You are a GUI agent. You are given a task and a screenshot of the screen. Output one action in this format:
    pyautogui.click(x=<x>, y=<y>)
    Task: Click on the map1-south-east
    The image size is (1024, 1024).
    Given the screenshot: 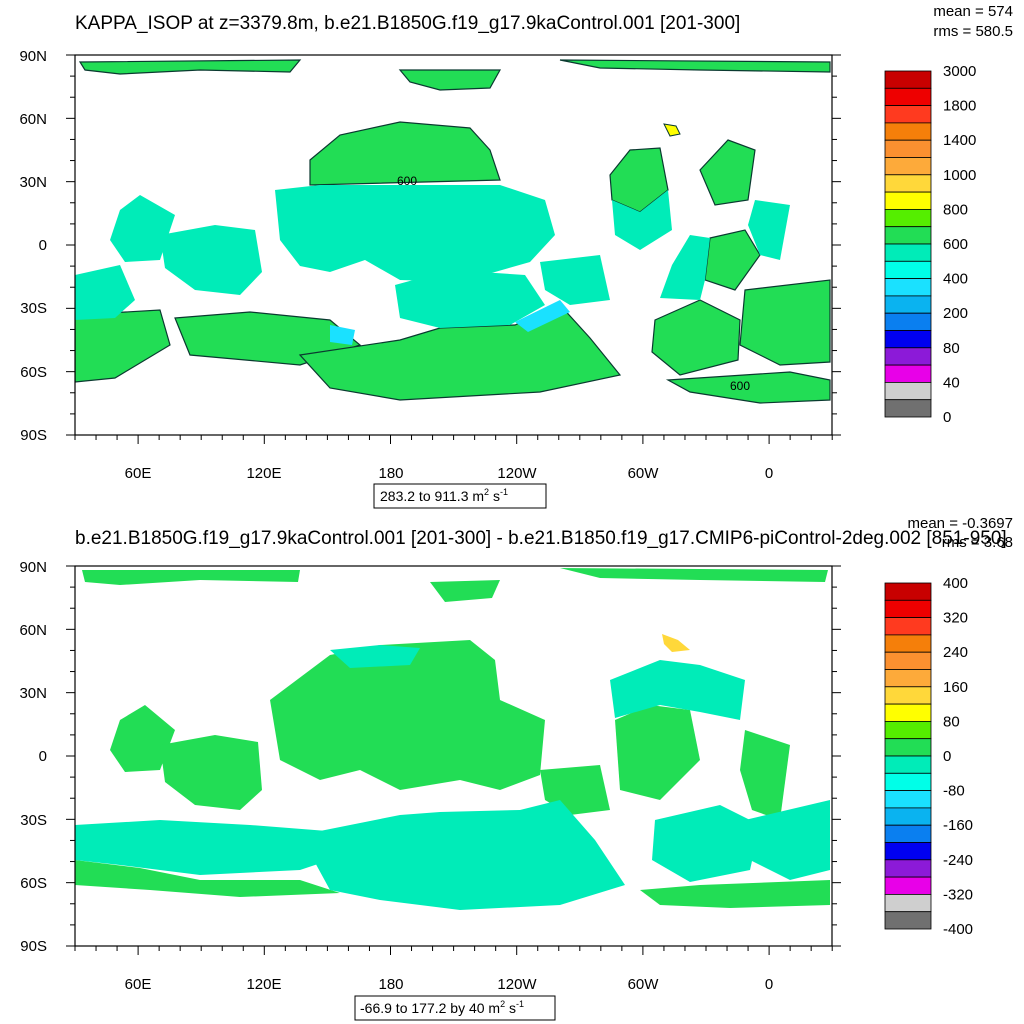 What is the action you would take?
    pyautogui.click(x=785, y=322)
    